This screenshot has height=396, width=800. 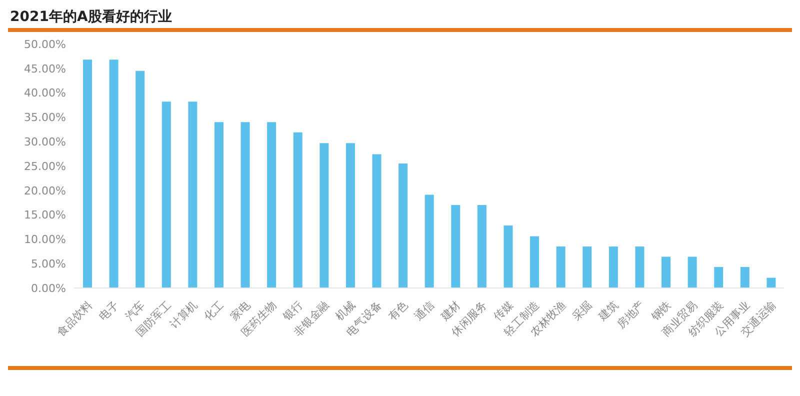 What do you see at coordinates (45, 142) in the screenshot?
I see `y-tick-label: 30.00%` at bounding box center [45, 142].